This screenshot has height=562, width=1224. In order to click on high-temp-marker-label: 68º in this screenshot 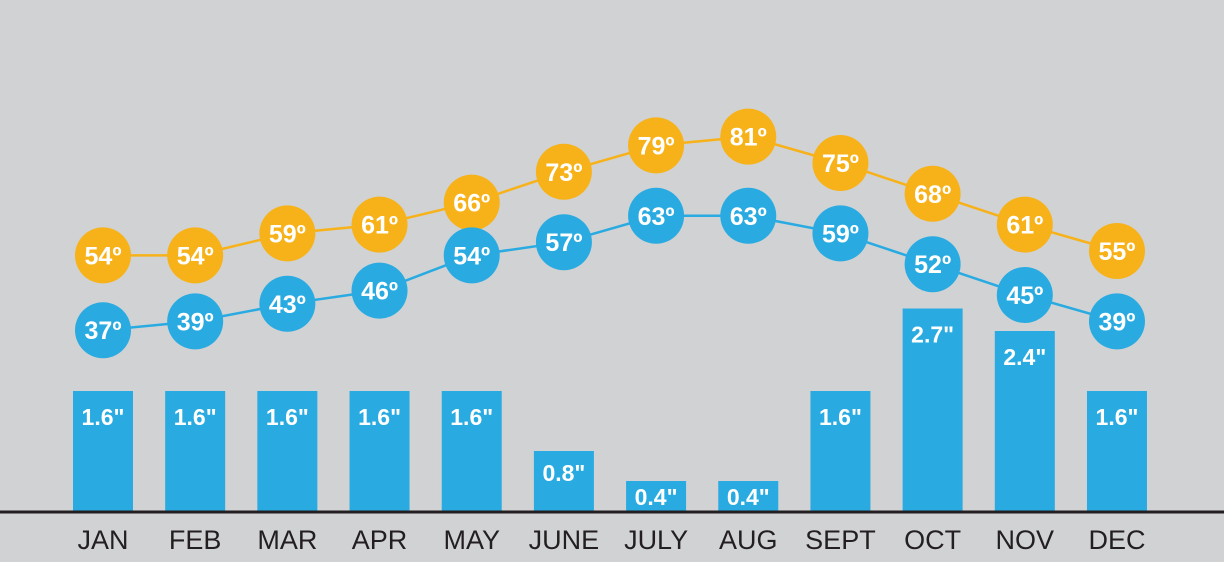, I will do `click(932, 195)`.